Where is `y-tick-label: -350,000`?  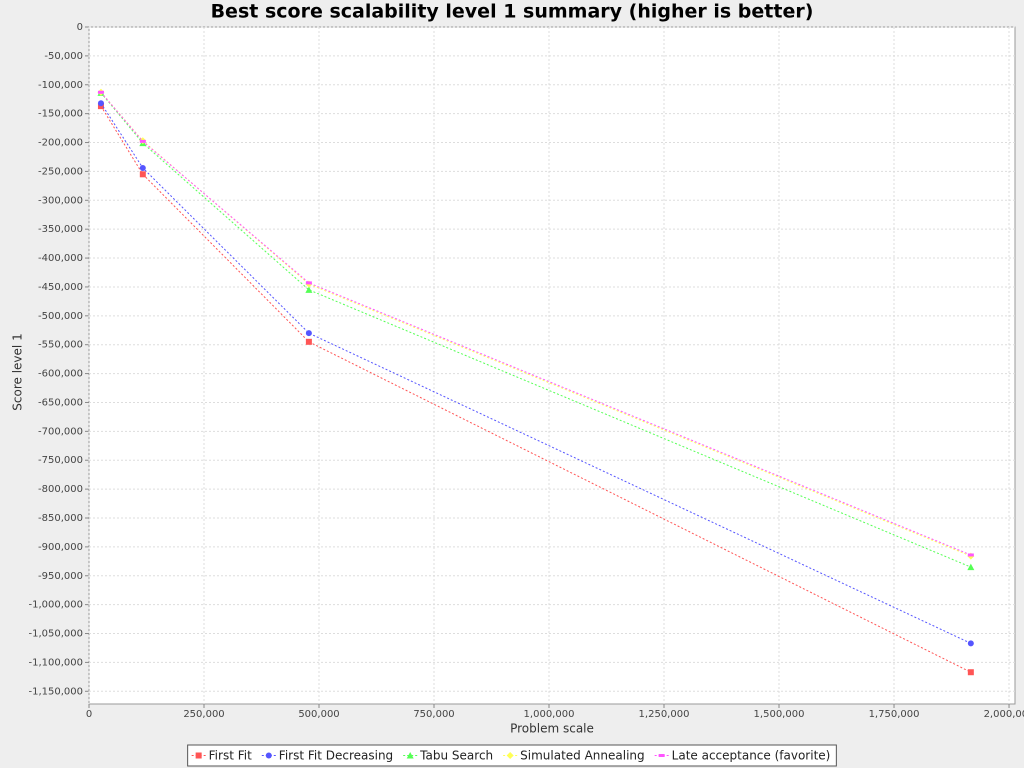
y-tick-label: -350,000 is located at coordinates (60, 229).